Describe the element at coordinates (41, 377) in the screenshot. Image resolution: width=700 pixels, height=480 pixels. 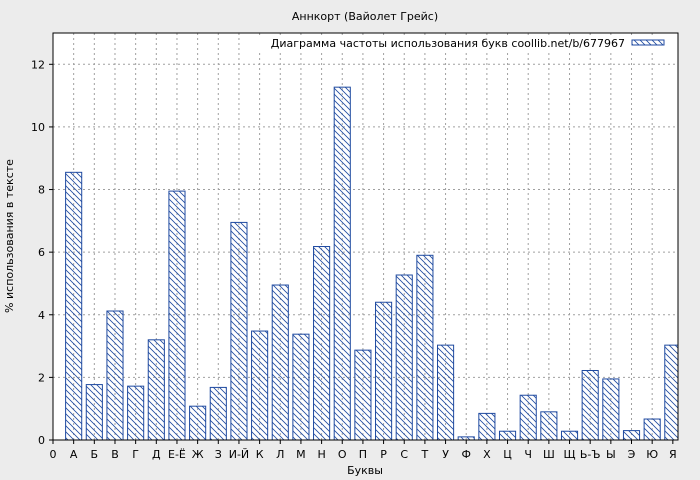
I see `y-tick-label: 2` at that location.